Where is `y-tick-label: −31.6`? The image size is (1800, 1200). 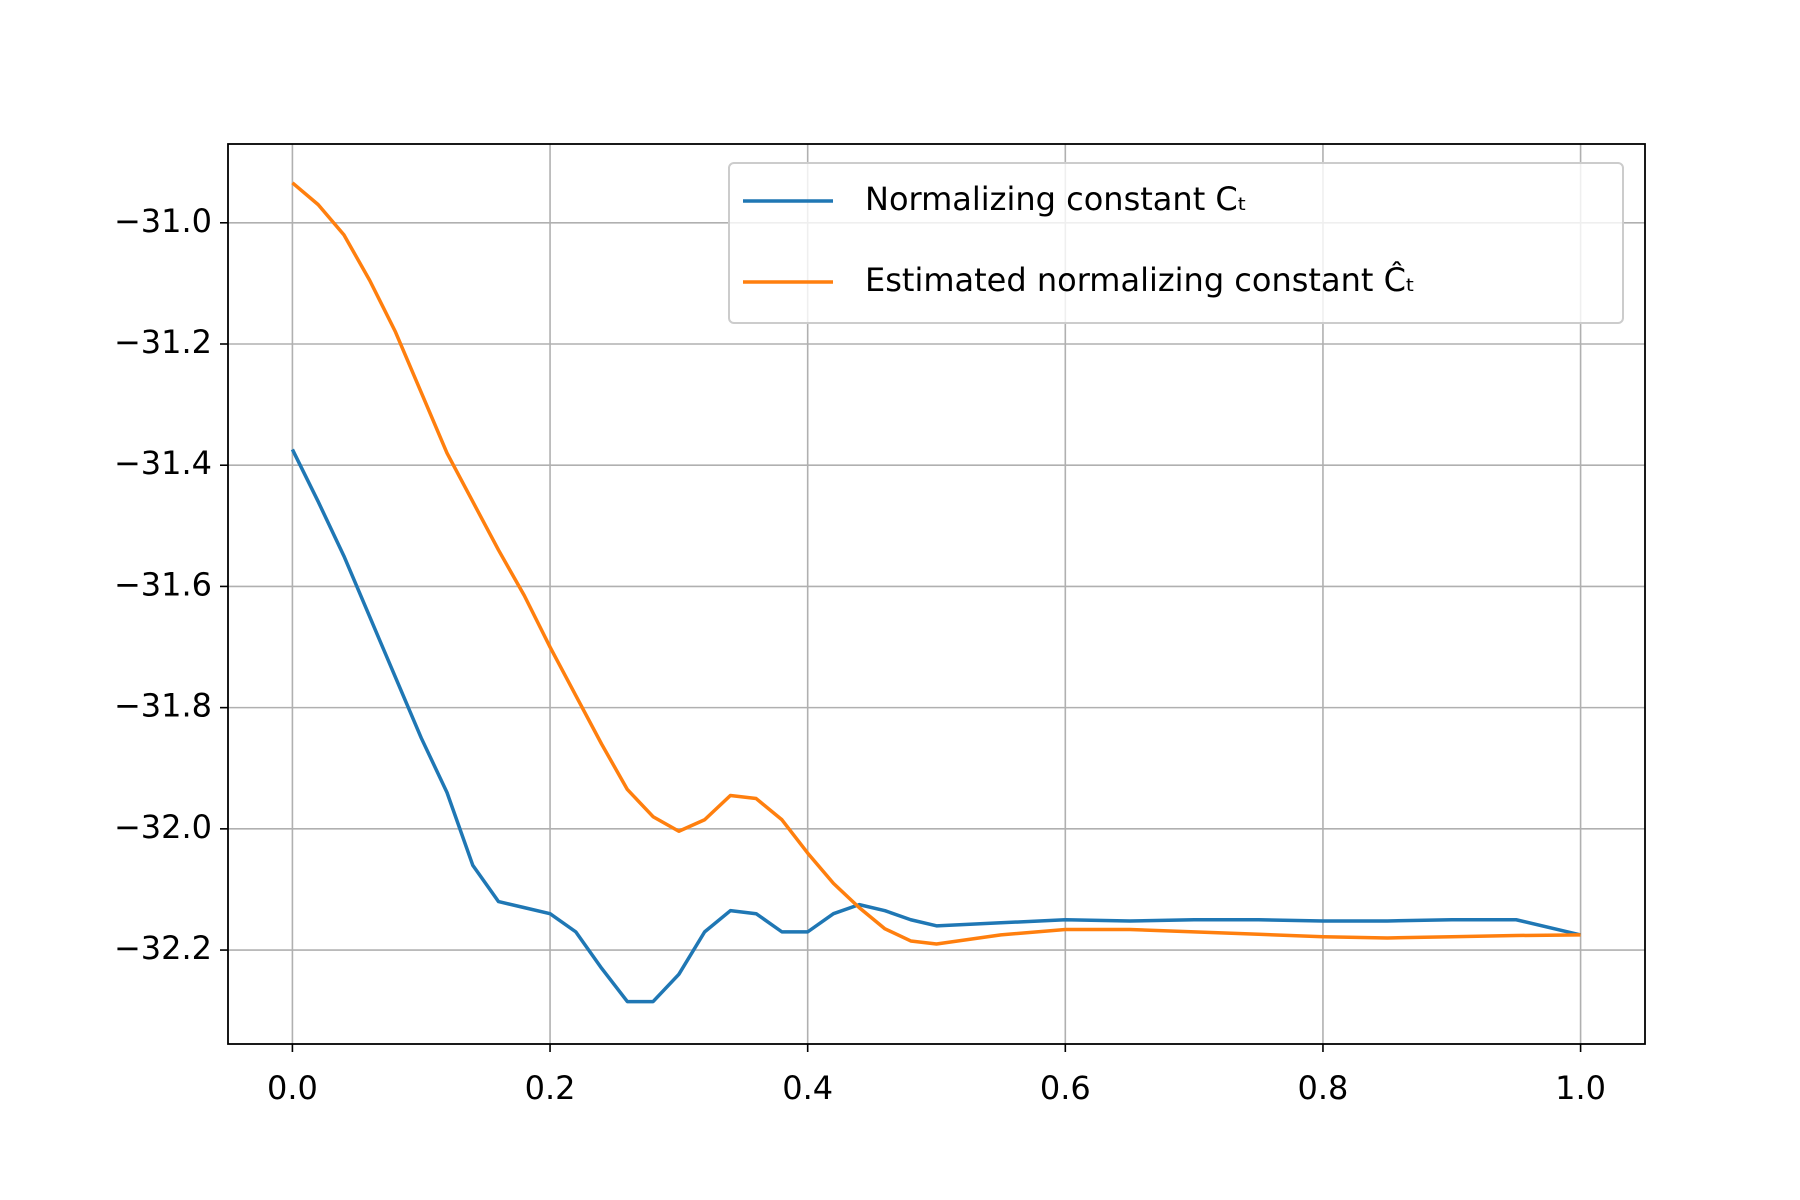
y-tick-label: −31.6 is located at coordinates (163, 584).